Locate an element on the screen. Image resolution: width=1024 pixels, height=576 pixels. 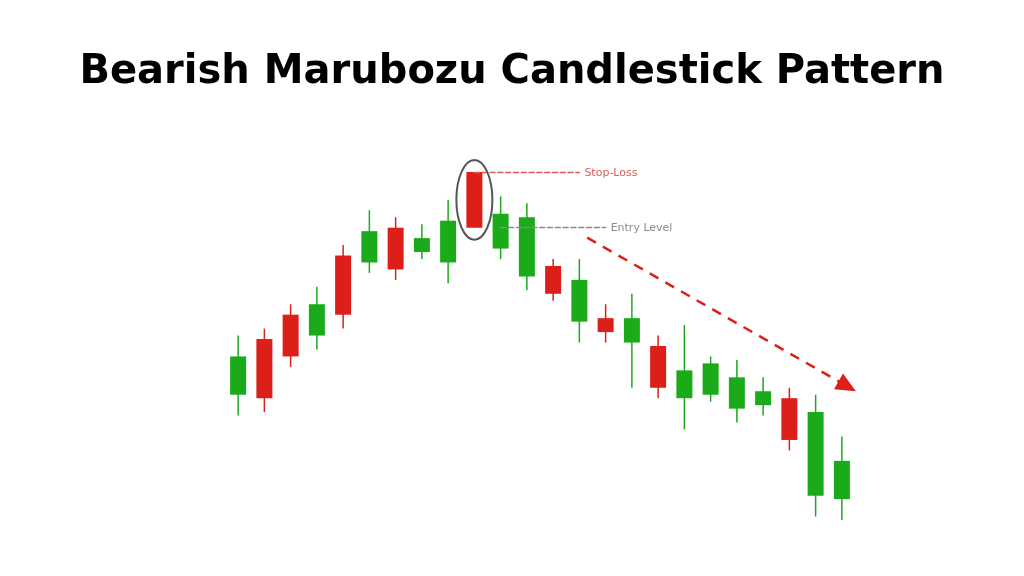
chart-title: Bearish Marubozu Candlestick Pattern is located at coordinates (512, 69).